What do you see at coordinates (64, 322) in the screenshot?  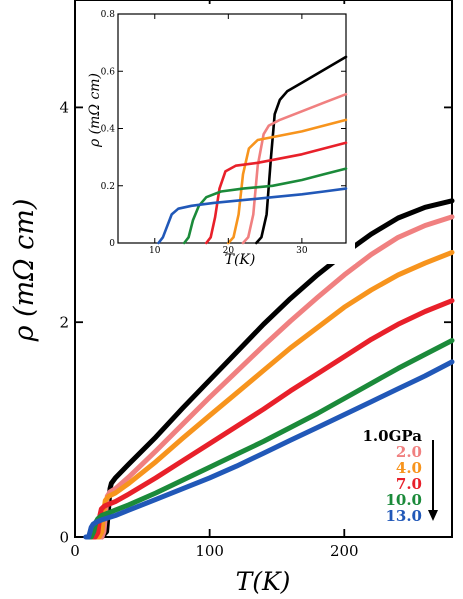 I see `main-y-tick-label-1: 2` at bounding box center [64, 322].